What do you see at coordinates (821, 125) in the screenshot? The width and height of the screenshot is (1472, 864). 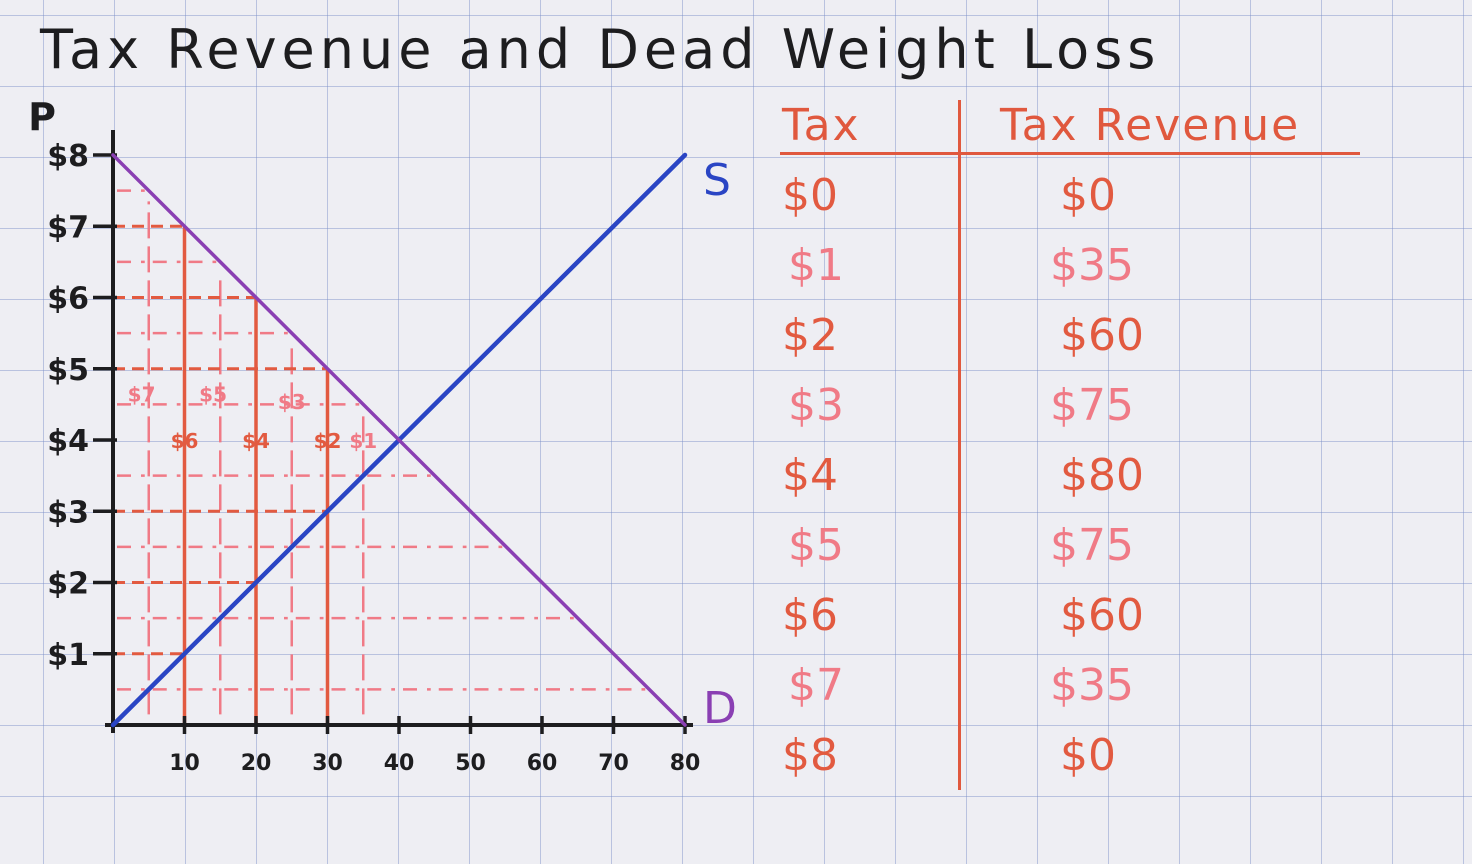 I see `table-header-tax: Tax` at bounding box center [821, 125].